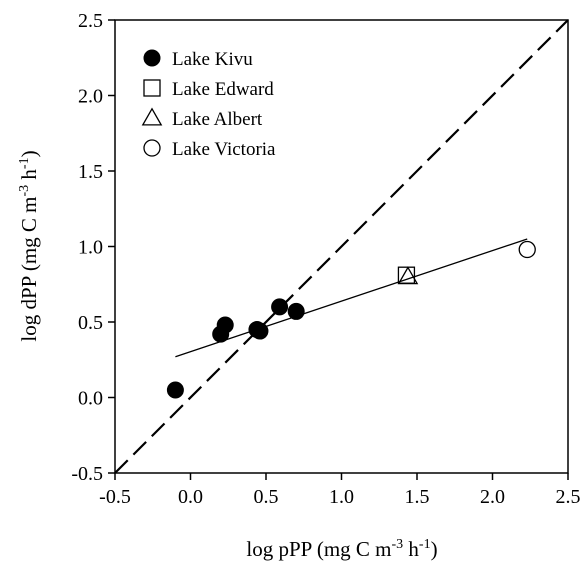  I want to click on y-tick-label: 0.5, so click(90, 323).